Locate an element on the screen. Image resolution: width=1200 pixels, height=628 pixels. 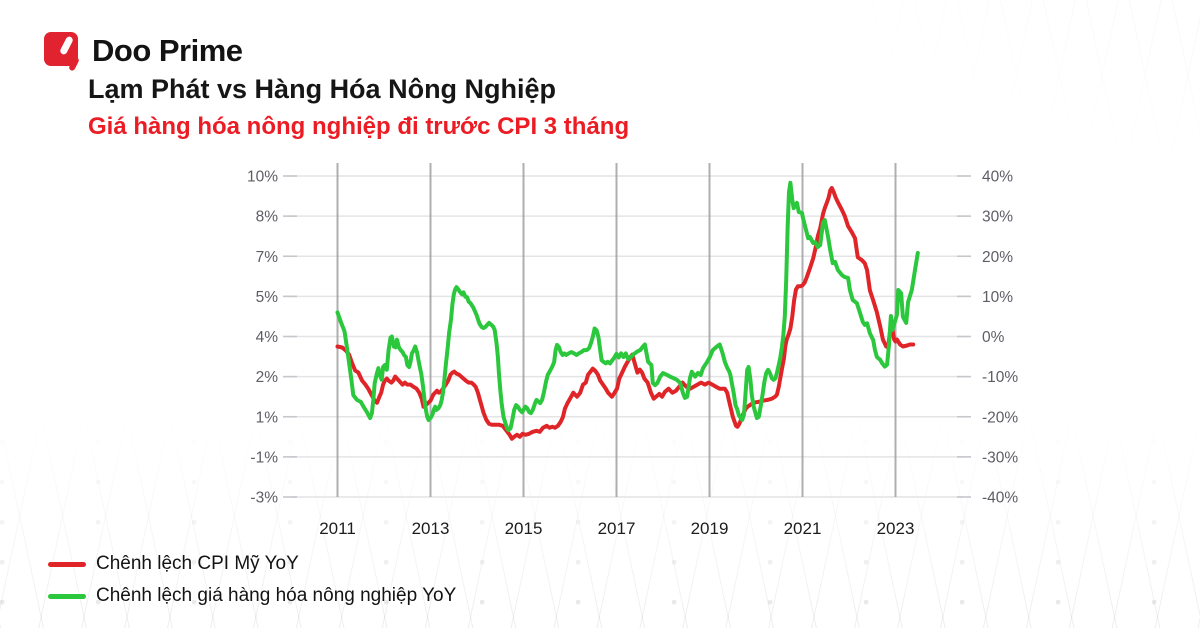
left-axis-label: 8% is located at coordinates (267, 217).